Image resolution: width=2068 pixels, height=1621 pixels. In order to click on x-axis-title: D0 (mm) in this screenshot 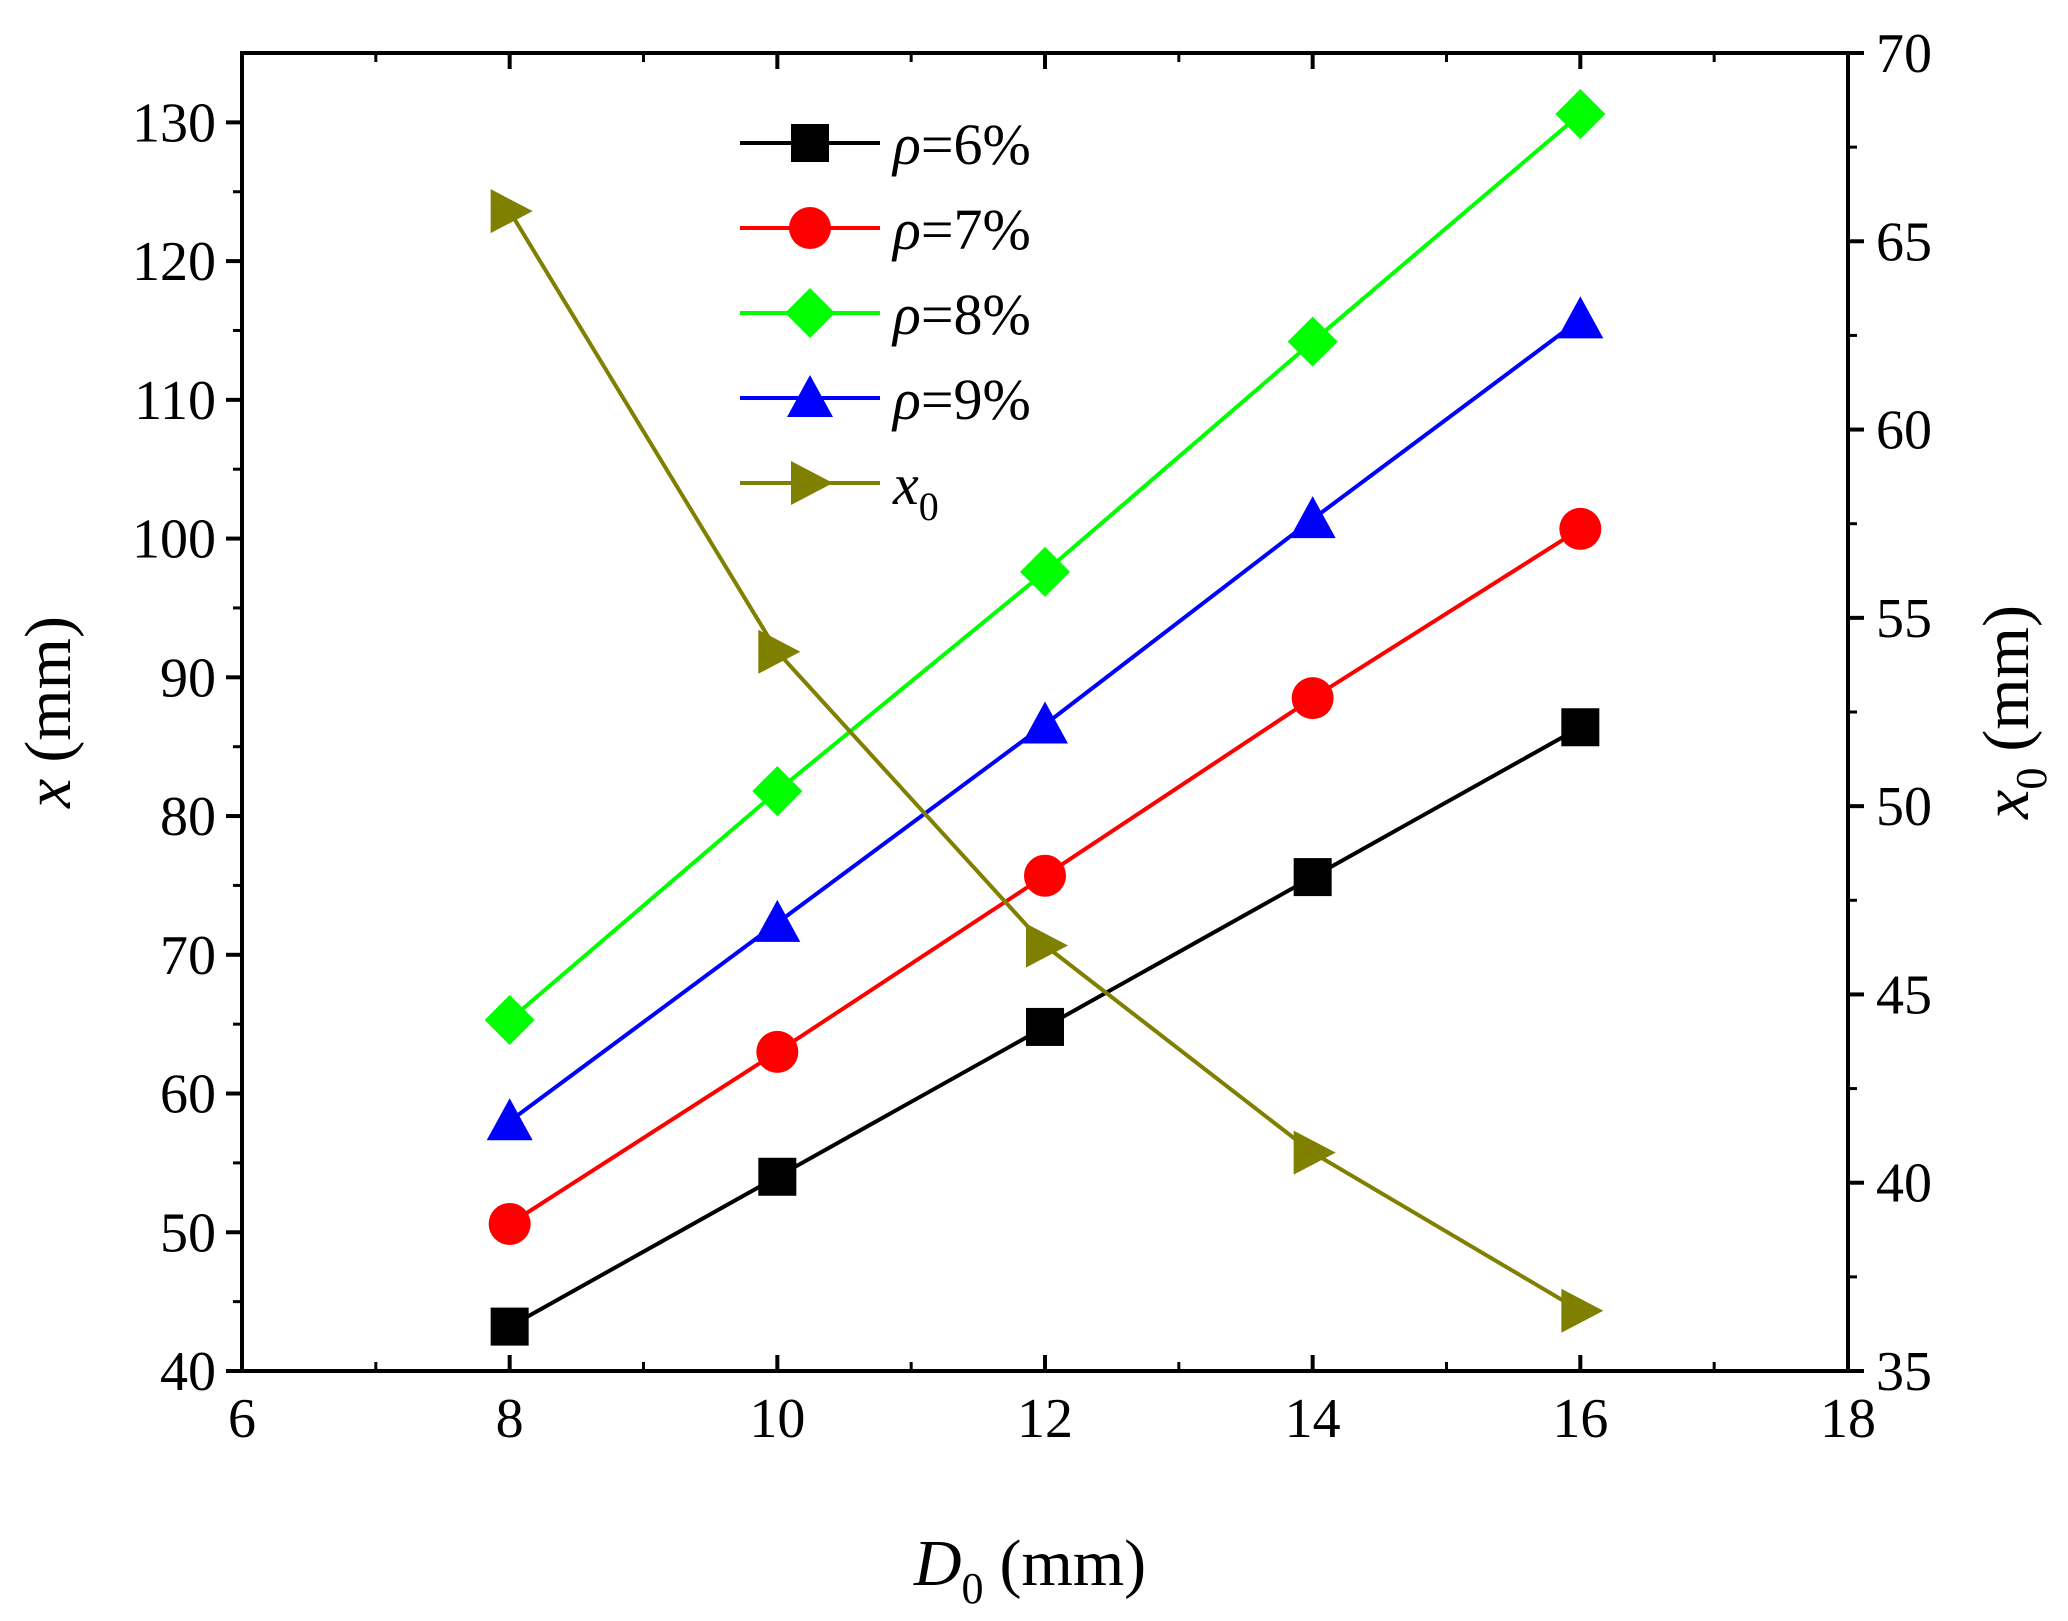, I will do `click(1029, 1570)`.